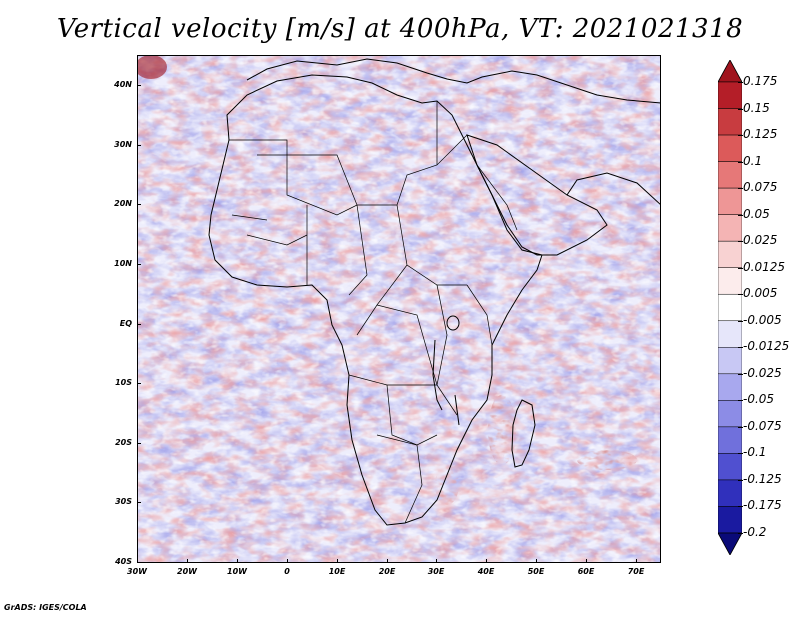 The width and height of the screenshot is (800, 618). Describe the element at coordinates (237, 571) in the screenshot. I see `lon-label-10w: 10W` at that location.